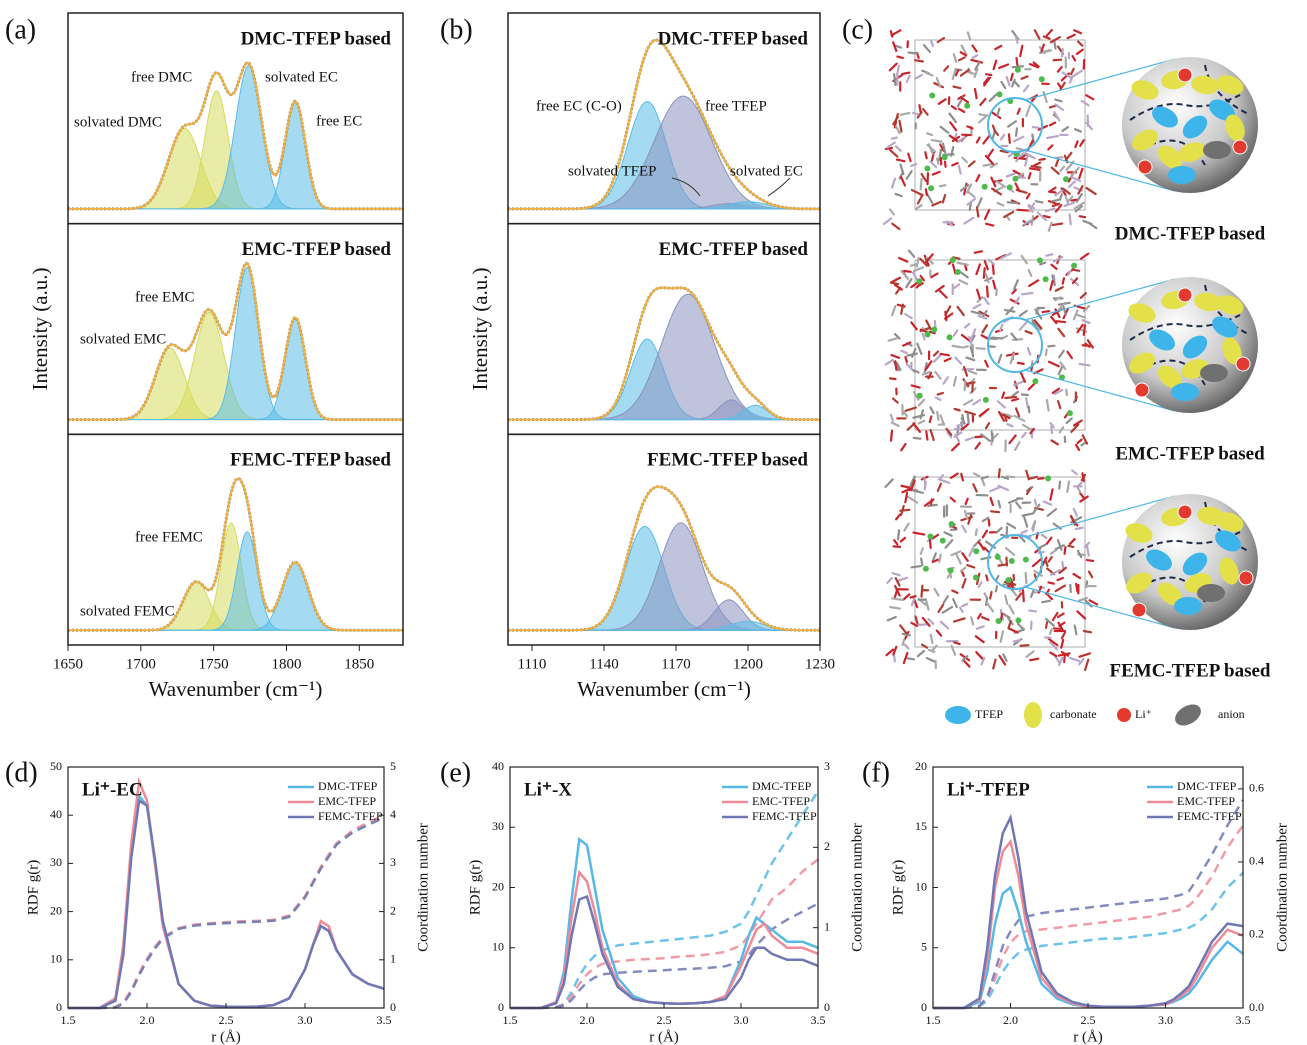 This screenshot has width=1307, height=1045. Describe the element at coordinates (498, 886) in the screenshot. I see `y-tick-label: 20` at that location.